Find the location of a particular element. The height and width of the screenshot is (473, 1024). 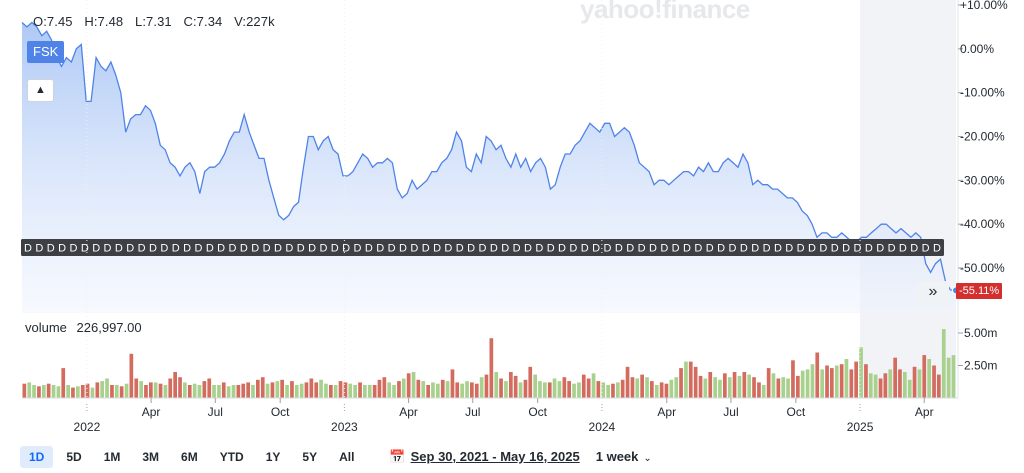

range-button-1m: 1M is located at coordinates (112, 456).